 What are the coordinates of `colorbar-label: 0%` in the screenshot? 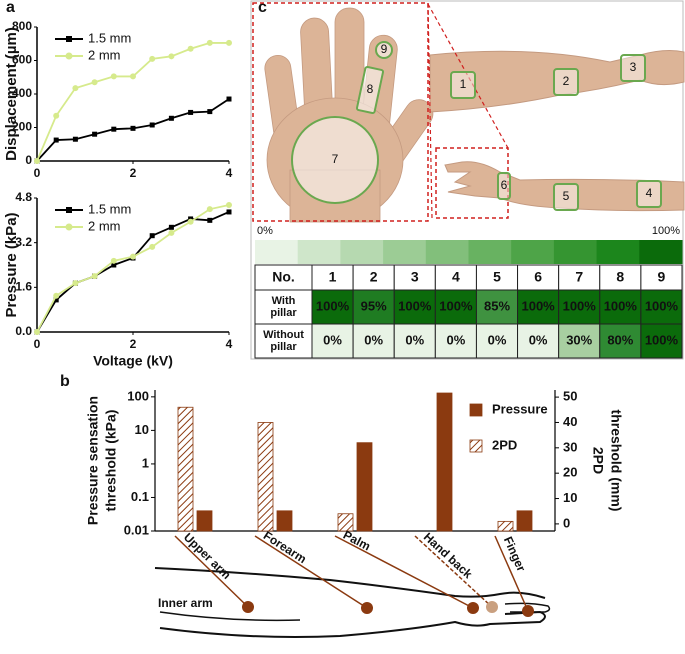 It's located at (265, 231).